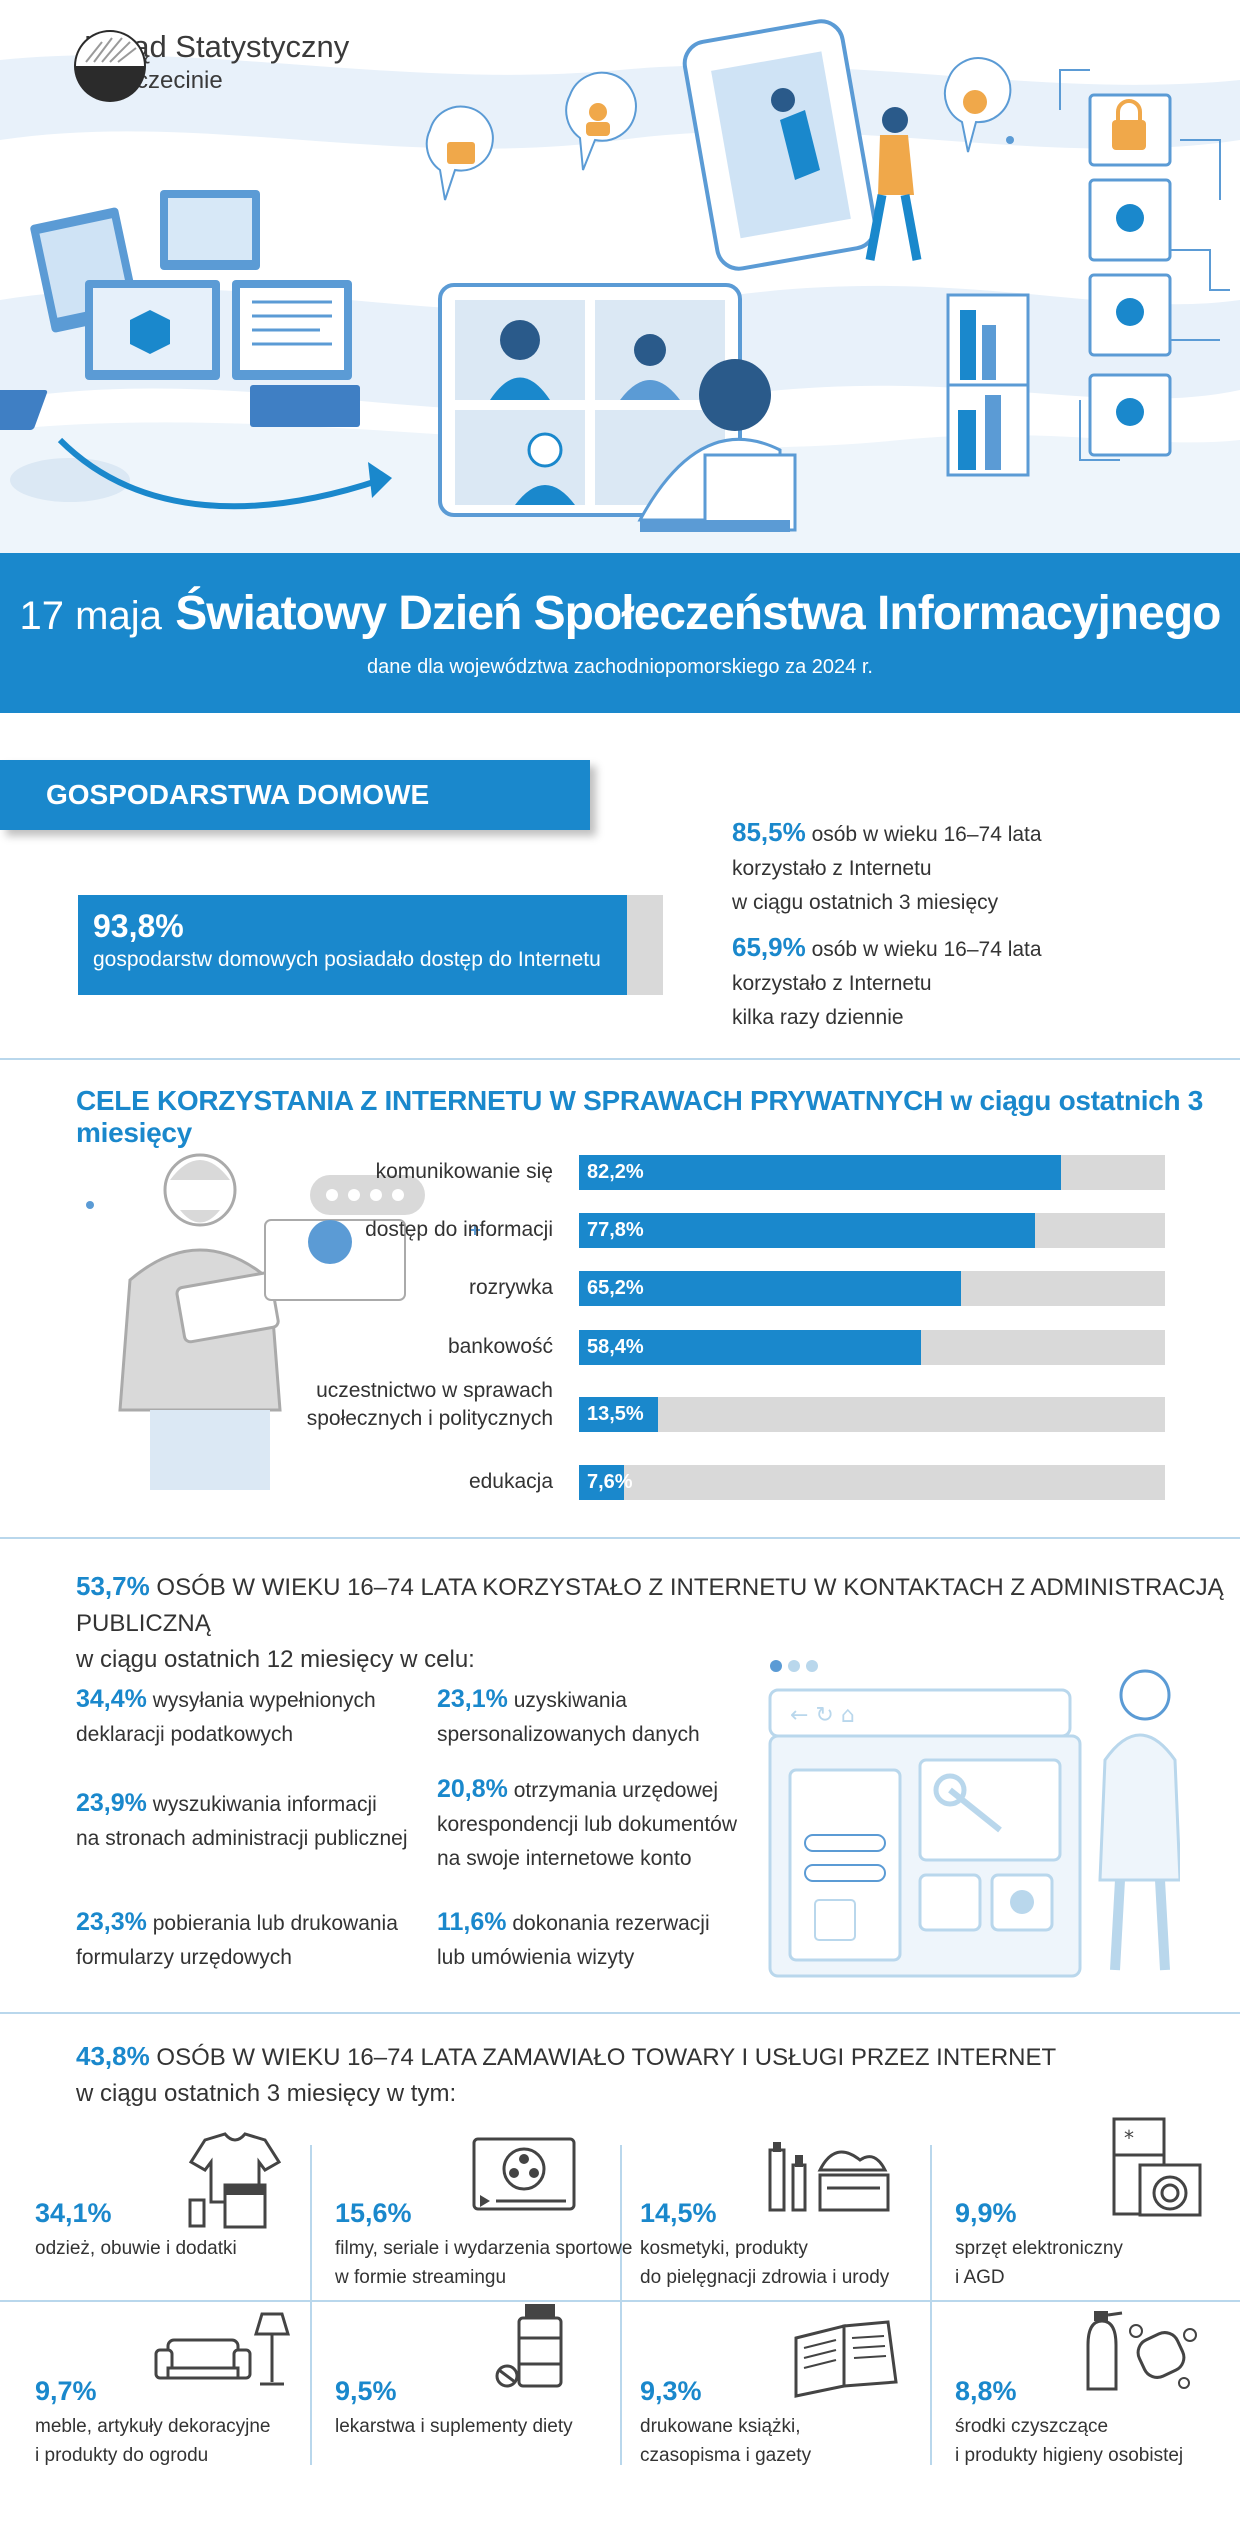 The width and height of the screenshot is (1240, 2539). I want to click on admin-subtitle: w ciągu ostatnich 12 miesięcy w celu:, so click(275, 1659).